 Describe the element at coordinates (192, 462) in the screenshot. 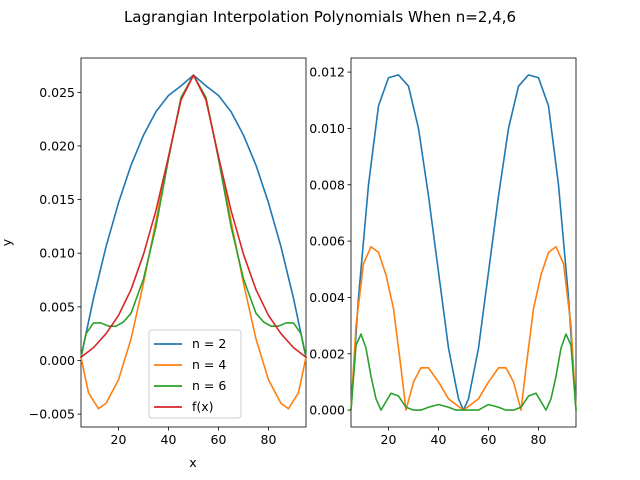

I see `x-axis-label: x` at that location.